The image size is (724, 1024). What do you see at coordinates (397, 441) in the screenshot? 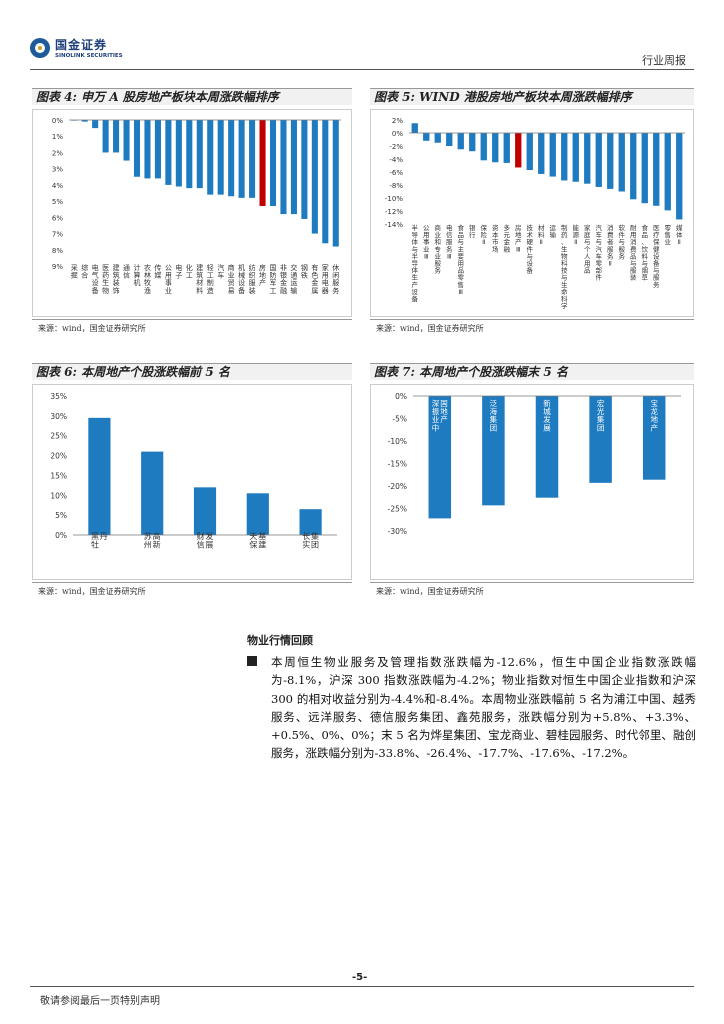
I see `y-tick-label: -10%` at bounding box center [397, 441].